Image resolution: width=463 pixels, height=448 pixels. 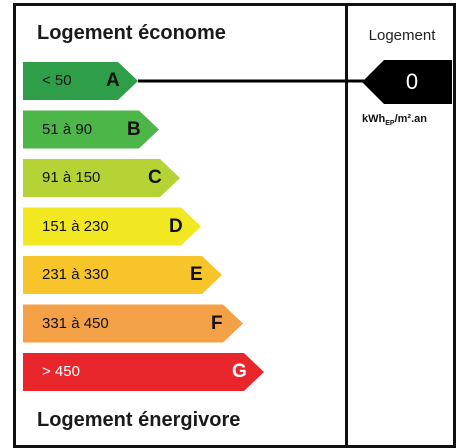 What do you see at coordinates (410, 119) in the screenshot?
I see `unit-rest: /m².an` at bounding box center [410, 119].